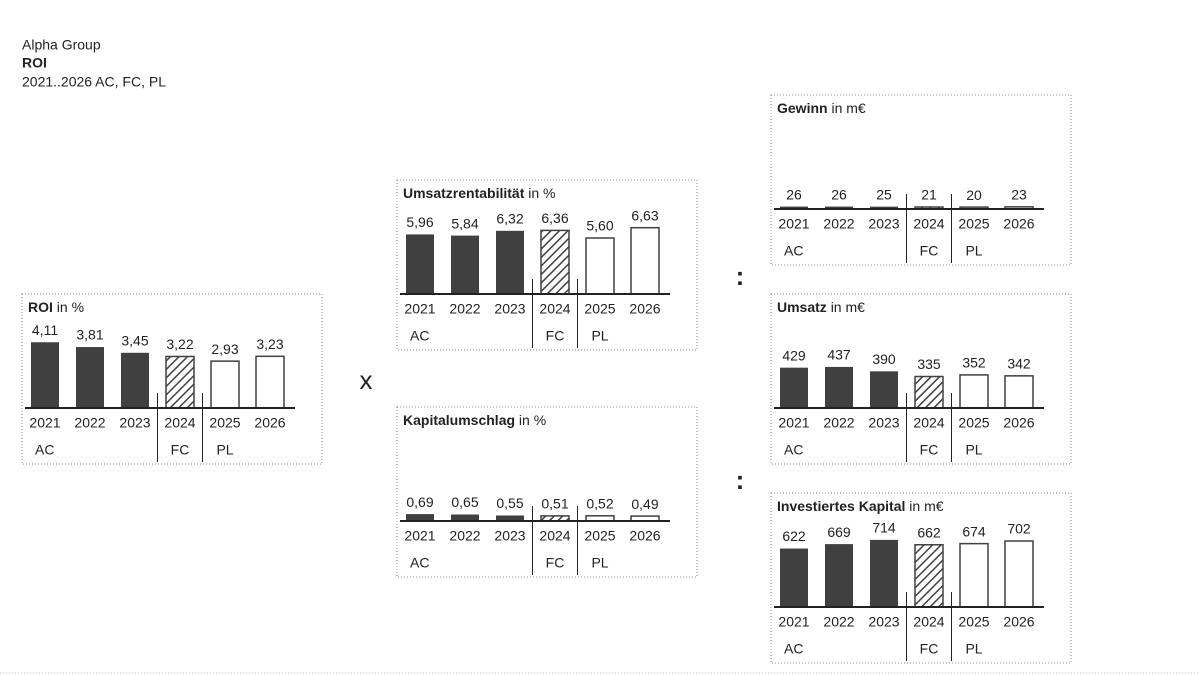  I want to click on panel-title-text: Gewinn, so click(802, 108).